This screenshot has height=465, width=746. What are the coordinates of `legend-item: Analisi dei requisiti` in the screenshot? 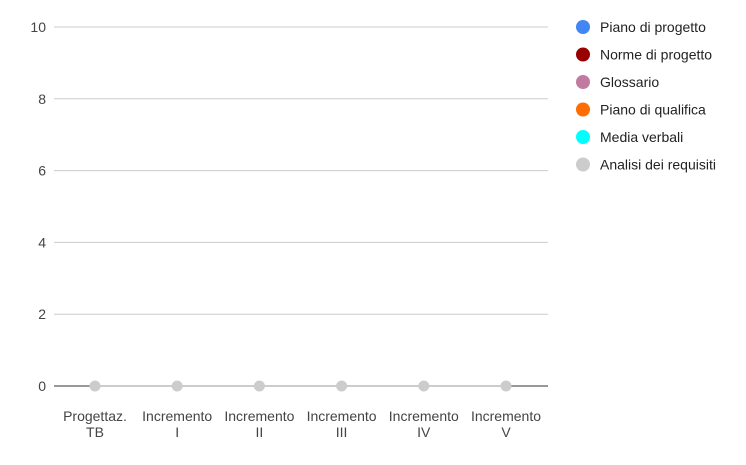 It's located at (646, 165).